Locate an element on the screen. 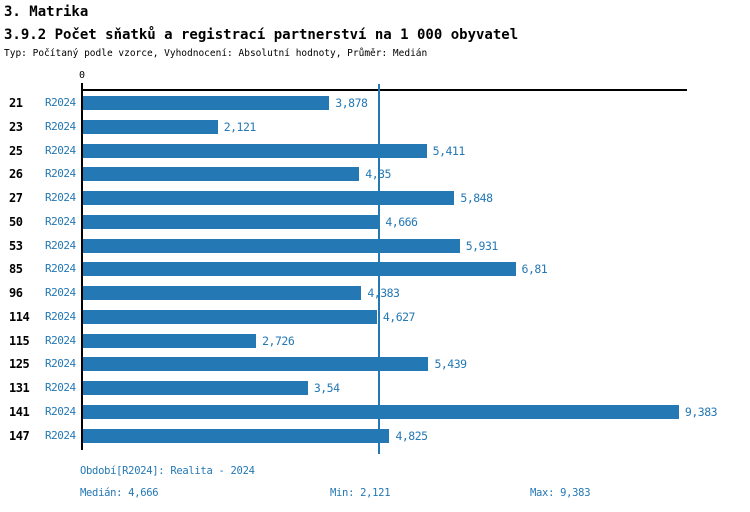 The width and height of the screenshot is (750, 512). bar-value-label: 5,411 is located at coordinates (449, 150).